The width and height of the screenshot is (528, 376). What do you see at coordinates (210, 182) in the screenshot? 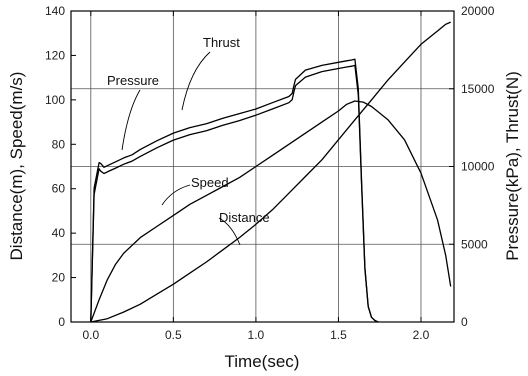
I see `annotation-speed: Speed` at bounding box center [210, 182].